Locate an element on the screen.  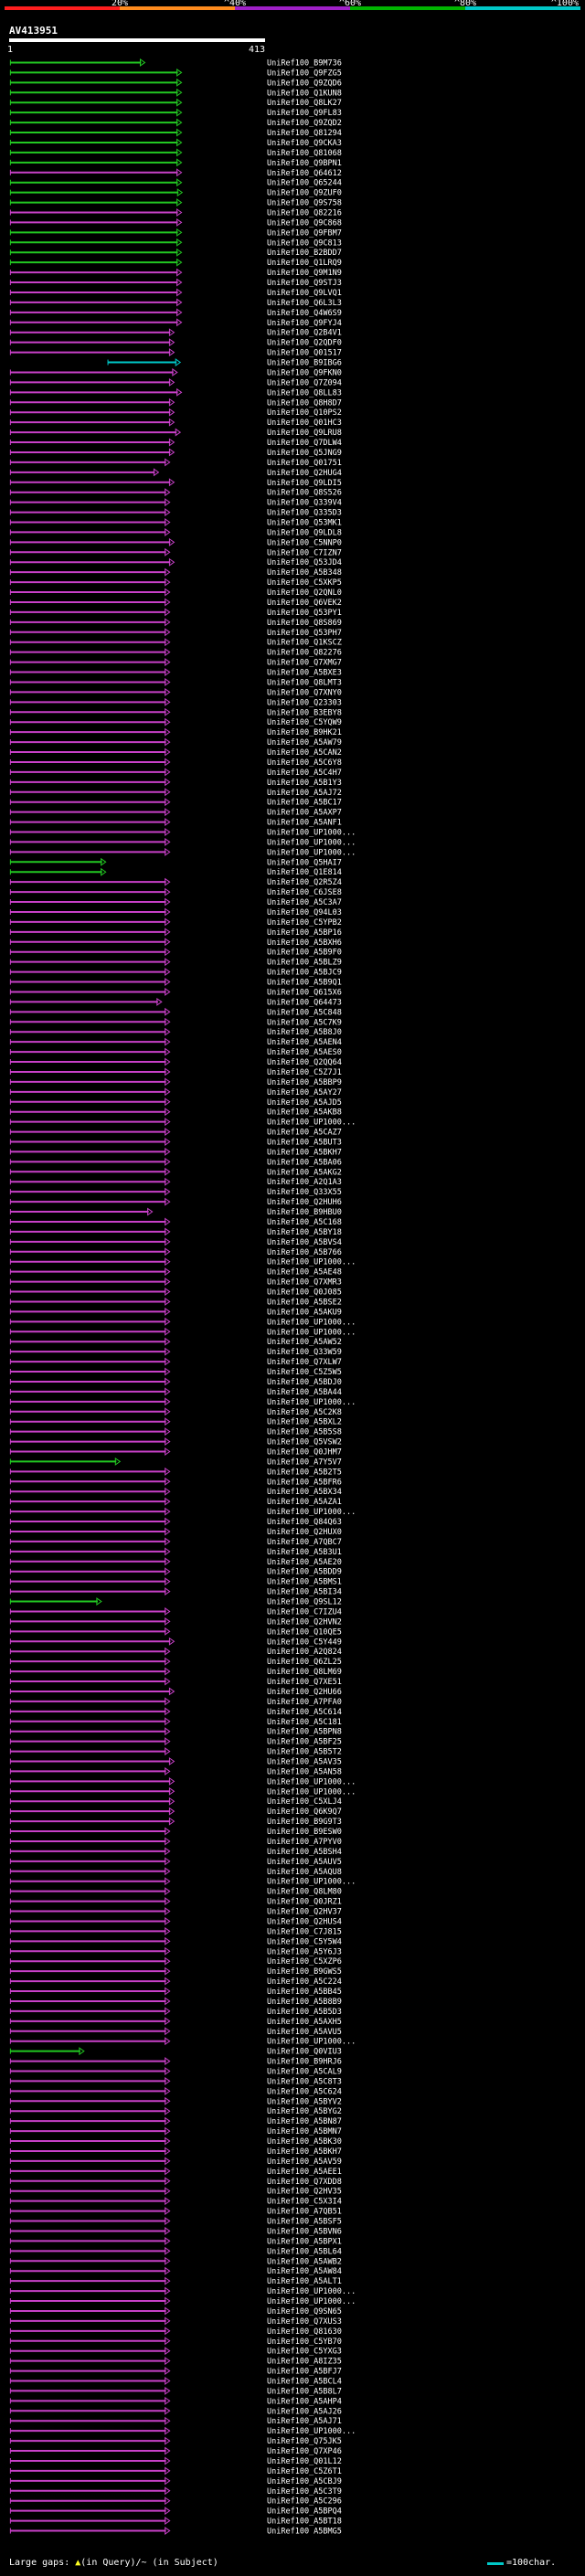
hit-label: UniRef100_Q9SN65 is located at coordinates (304, 2311).